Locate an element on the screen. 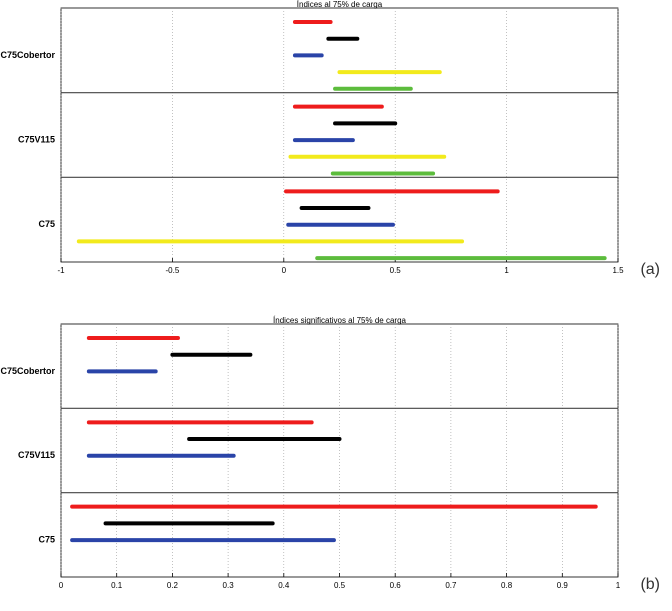  x-tick-label: -1 is located at coordinates (61, 270).